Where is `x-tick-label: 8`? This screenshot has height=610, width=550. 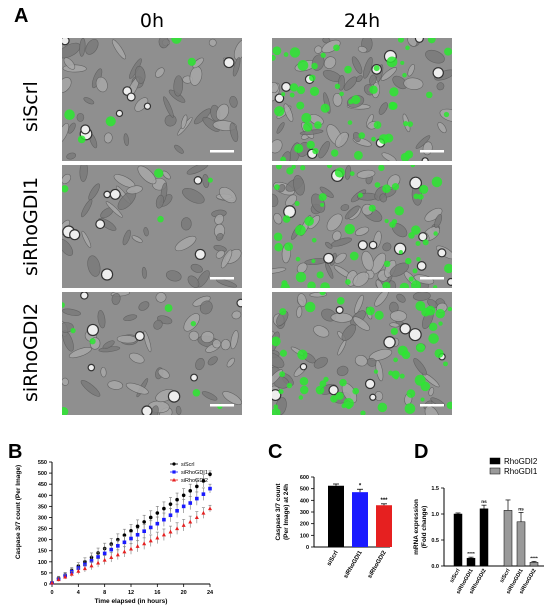
x-tick-label: 8 is located at coordinates (104, 593).